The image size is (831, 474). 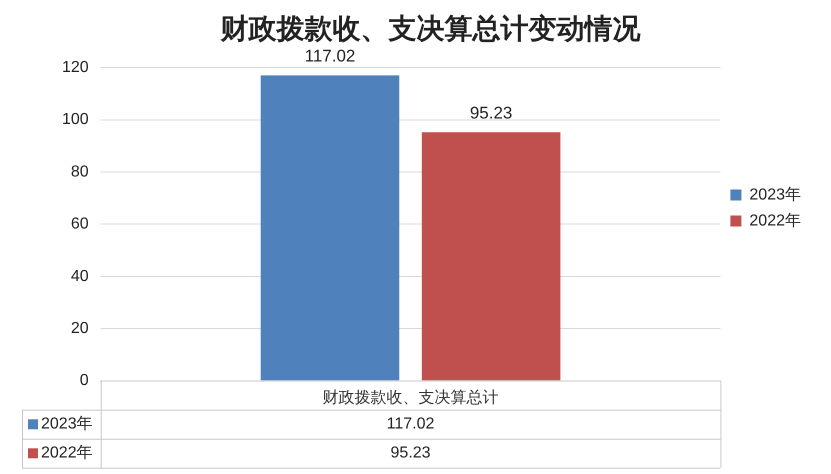 I want to click on y-tick-label: 80, so click(x=79, y=171).